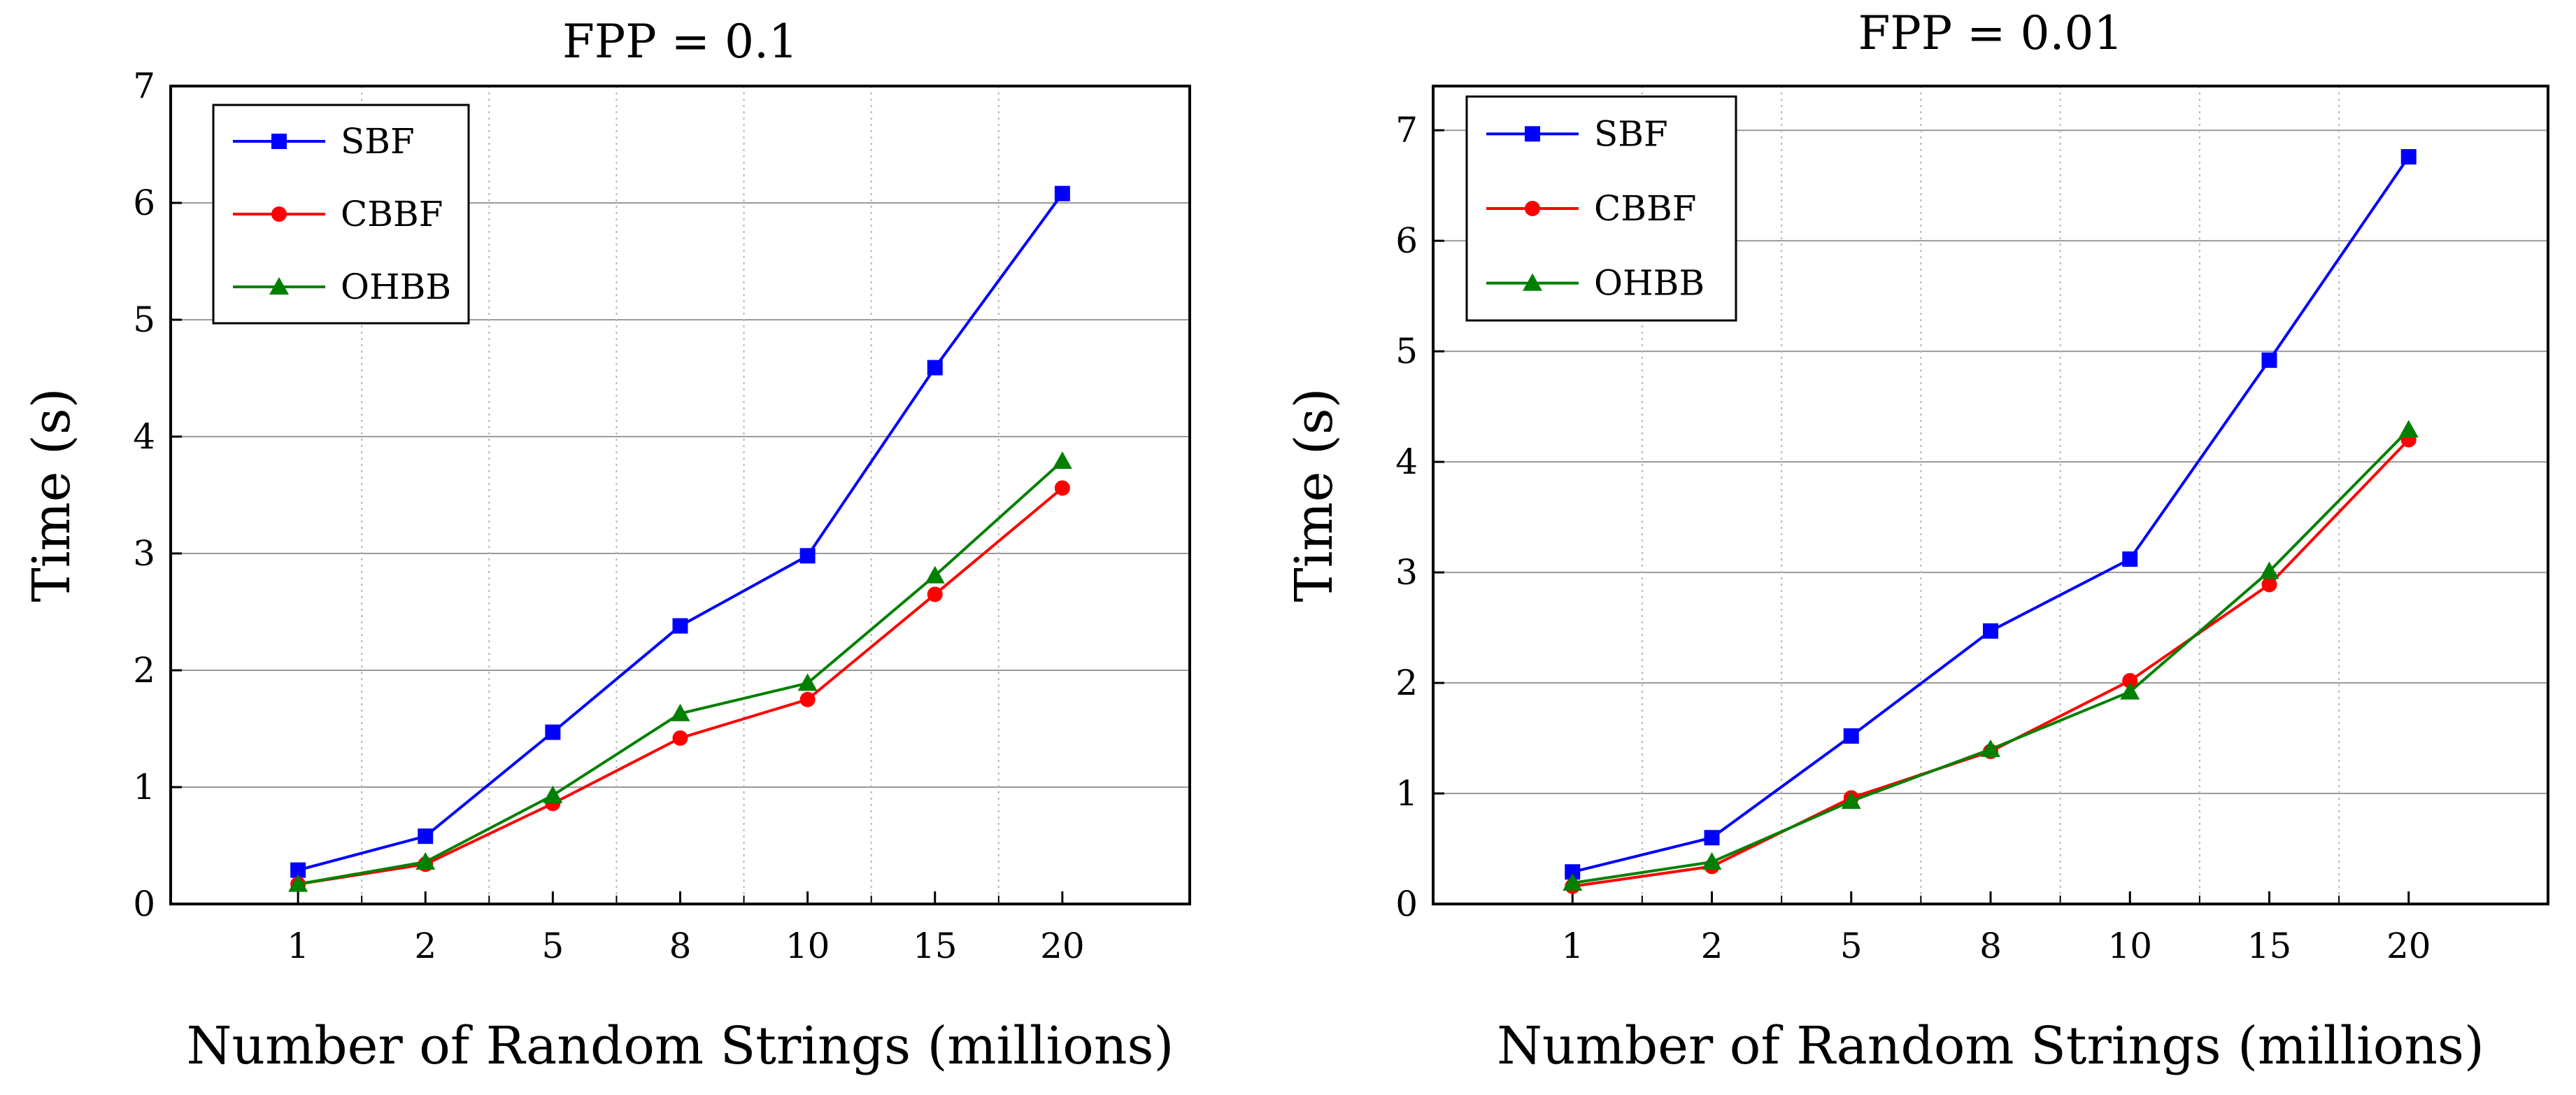 Image resolution: width=2576 pixels, height=1095 pixels. What do you see at coordinates (680, 42) in the screenshot?
I see `chart-title: FPP = 0.1` at bounding box center [680, 42].